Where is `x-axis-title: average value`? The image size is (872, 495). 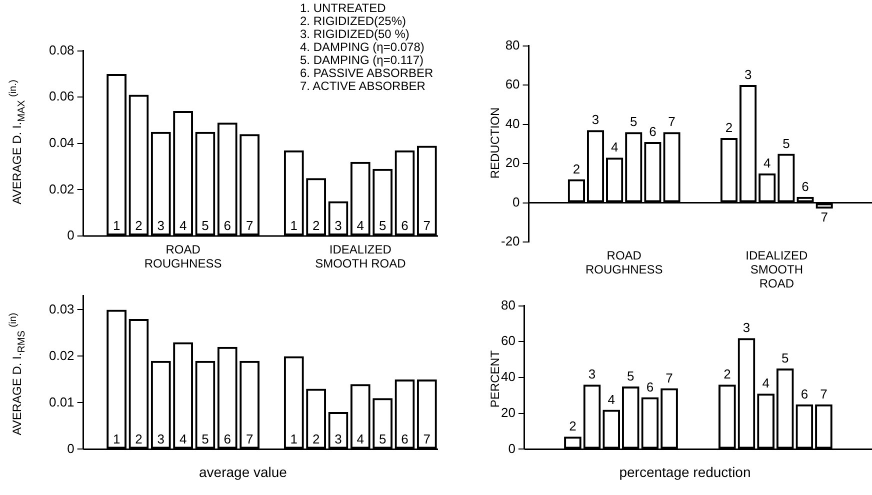 x-axis-title: average value is located at coordinates (243, 472).